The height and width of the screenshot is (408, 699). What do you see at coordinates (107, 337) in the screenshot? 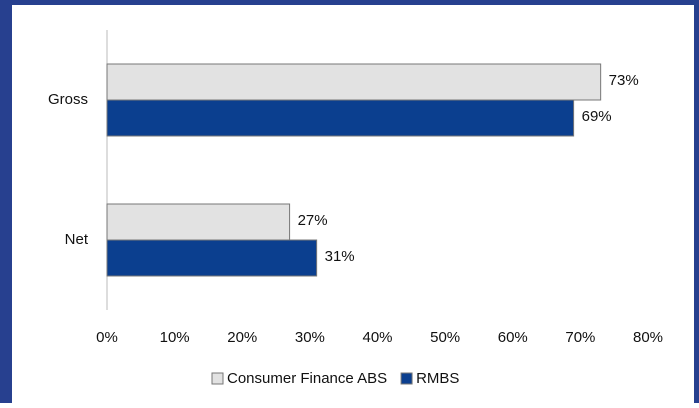
I see `x-tick-label: 0%` at bounding box center [107, 337].